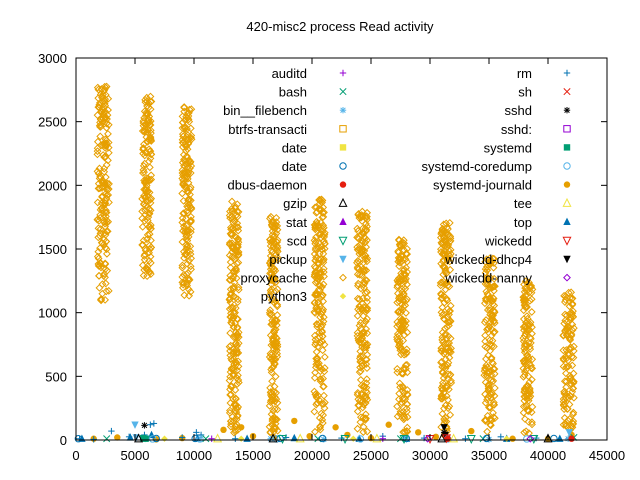 The width and height of the screenshot is (640, 480). Describe the element at coordinates (567, 92) in the screenshot. I see `legend-marker` at that location.